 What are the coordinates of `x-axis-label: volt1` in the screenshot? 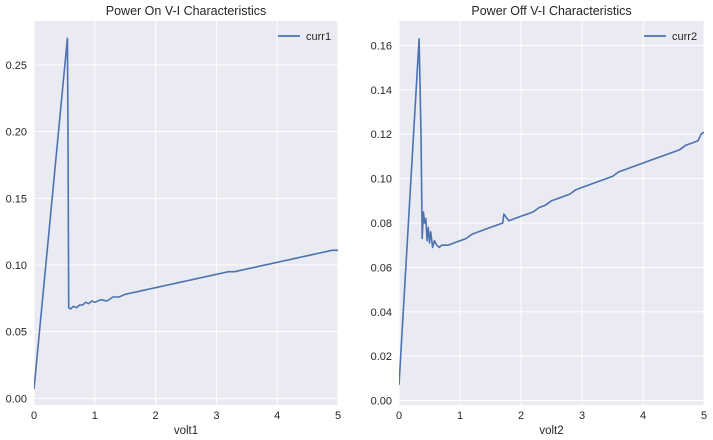 It's located at (186, 431).